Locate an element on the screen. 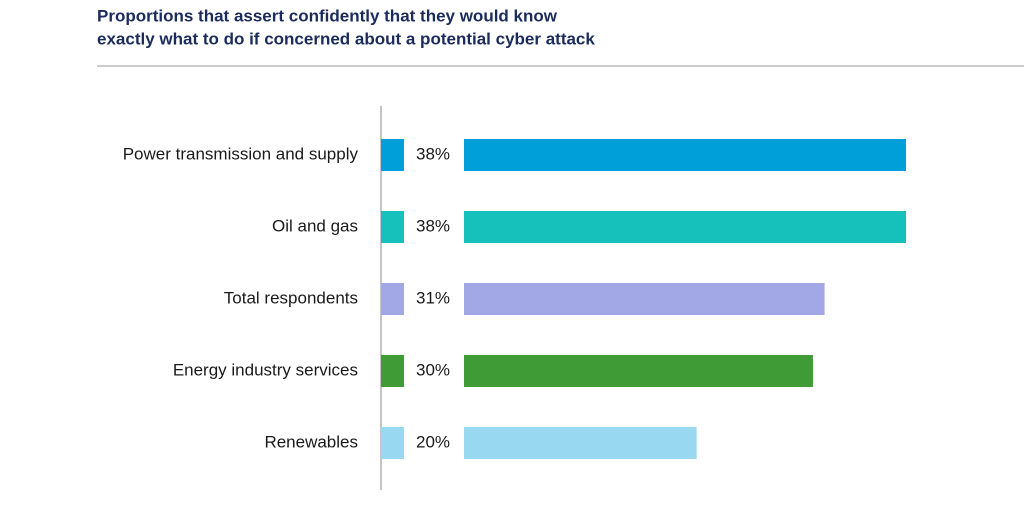 This screenshot has width=1024, height=527. category-label: Renewables is located at coordinates (311, 441).